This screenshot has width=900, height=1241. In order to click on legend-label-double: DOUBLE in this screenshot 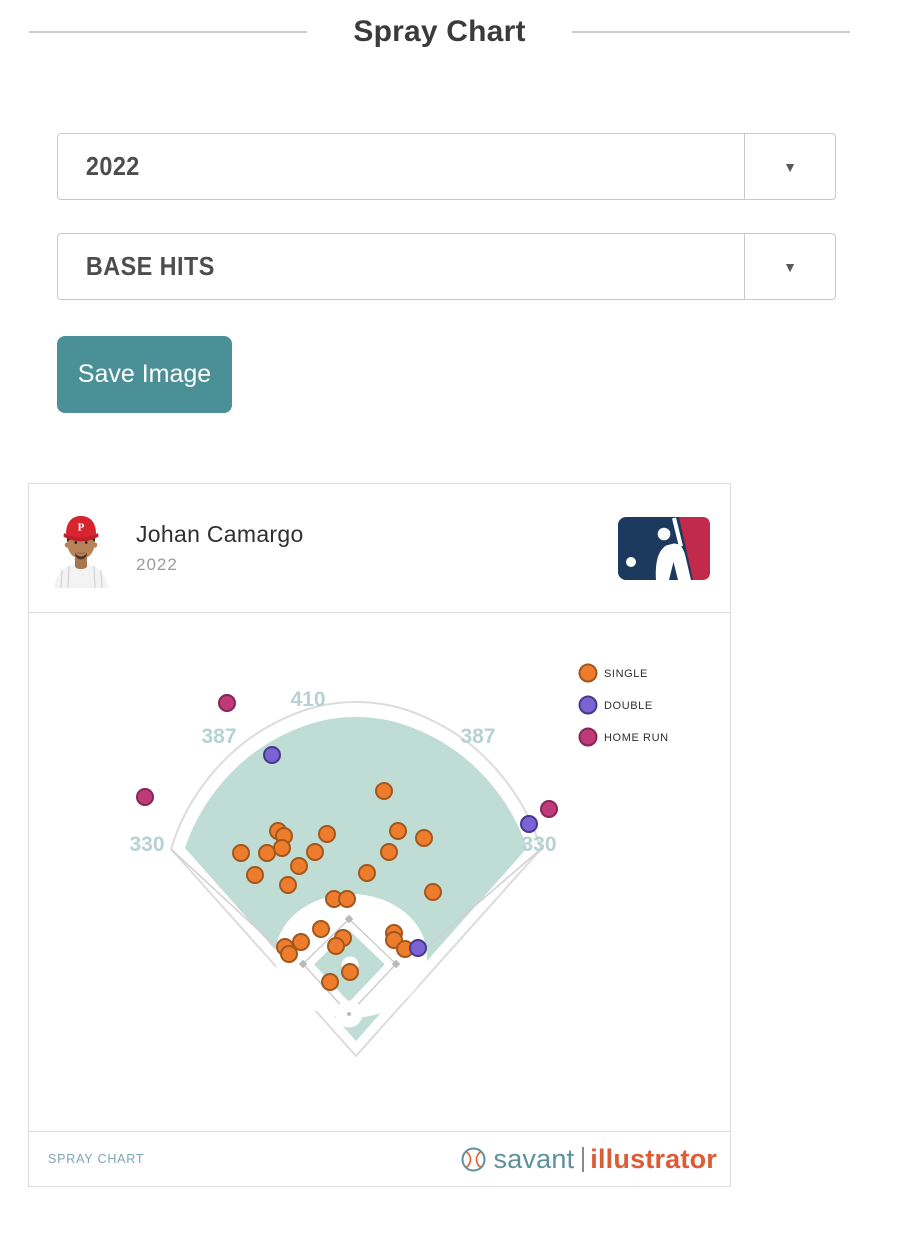, I will do `click(628, 706)`.